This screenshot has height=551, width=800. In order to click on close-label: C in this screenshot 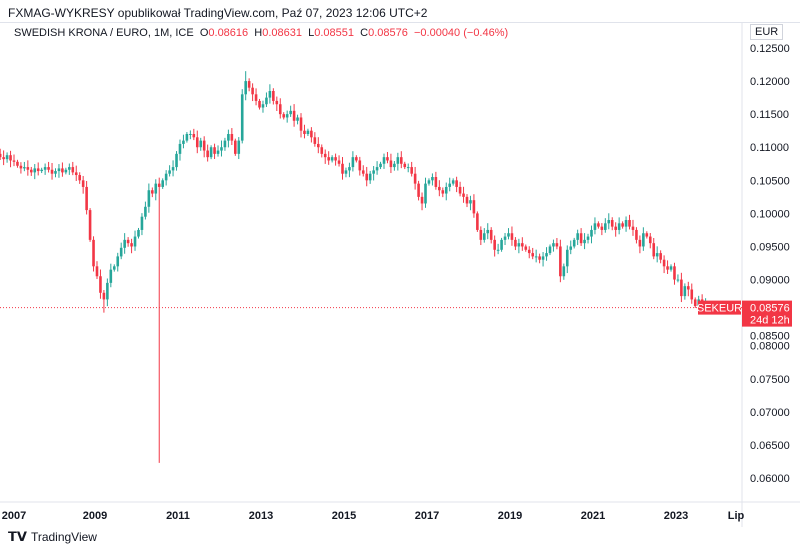, I will do `click(364, 33)`.